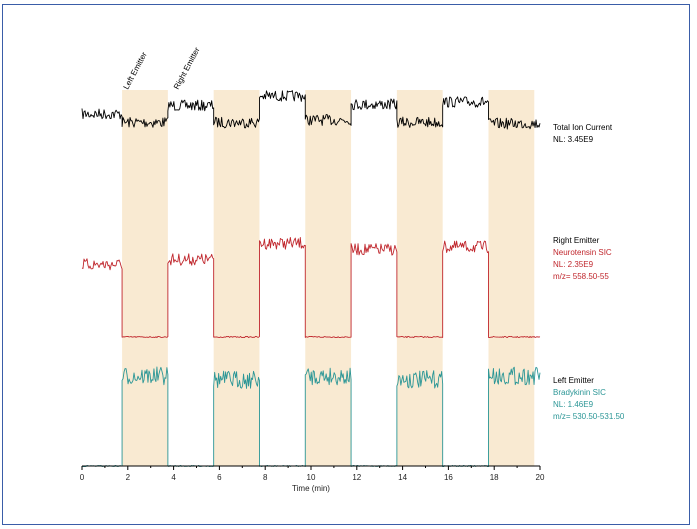 This screenshot has width=697, height=529. What do you see at coordinates (448, 477) in the screenshot?
I see `x-tick-label-16: 16` at bounding box center [448, 477].